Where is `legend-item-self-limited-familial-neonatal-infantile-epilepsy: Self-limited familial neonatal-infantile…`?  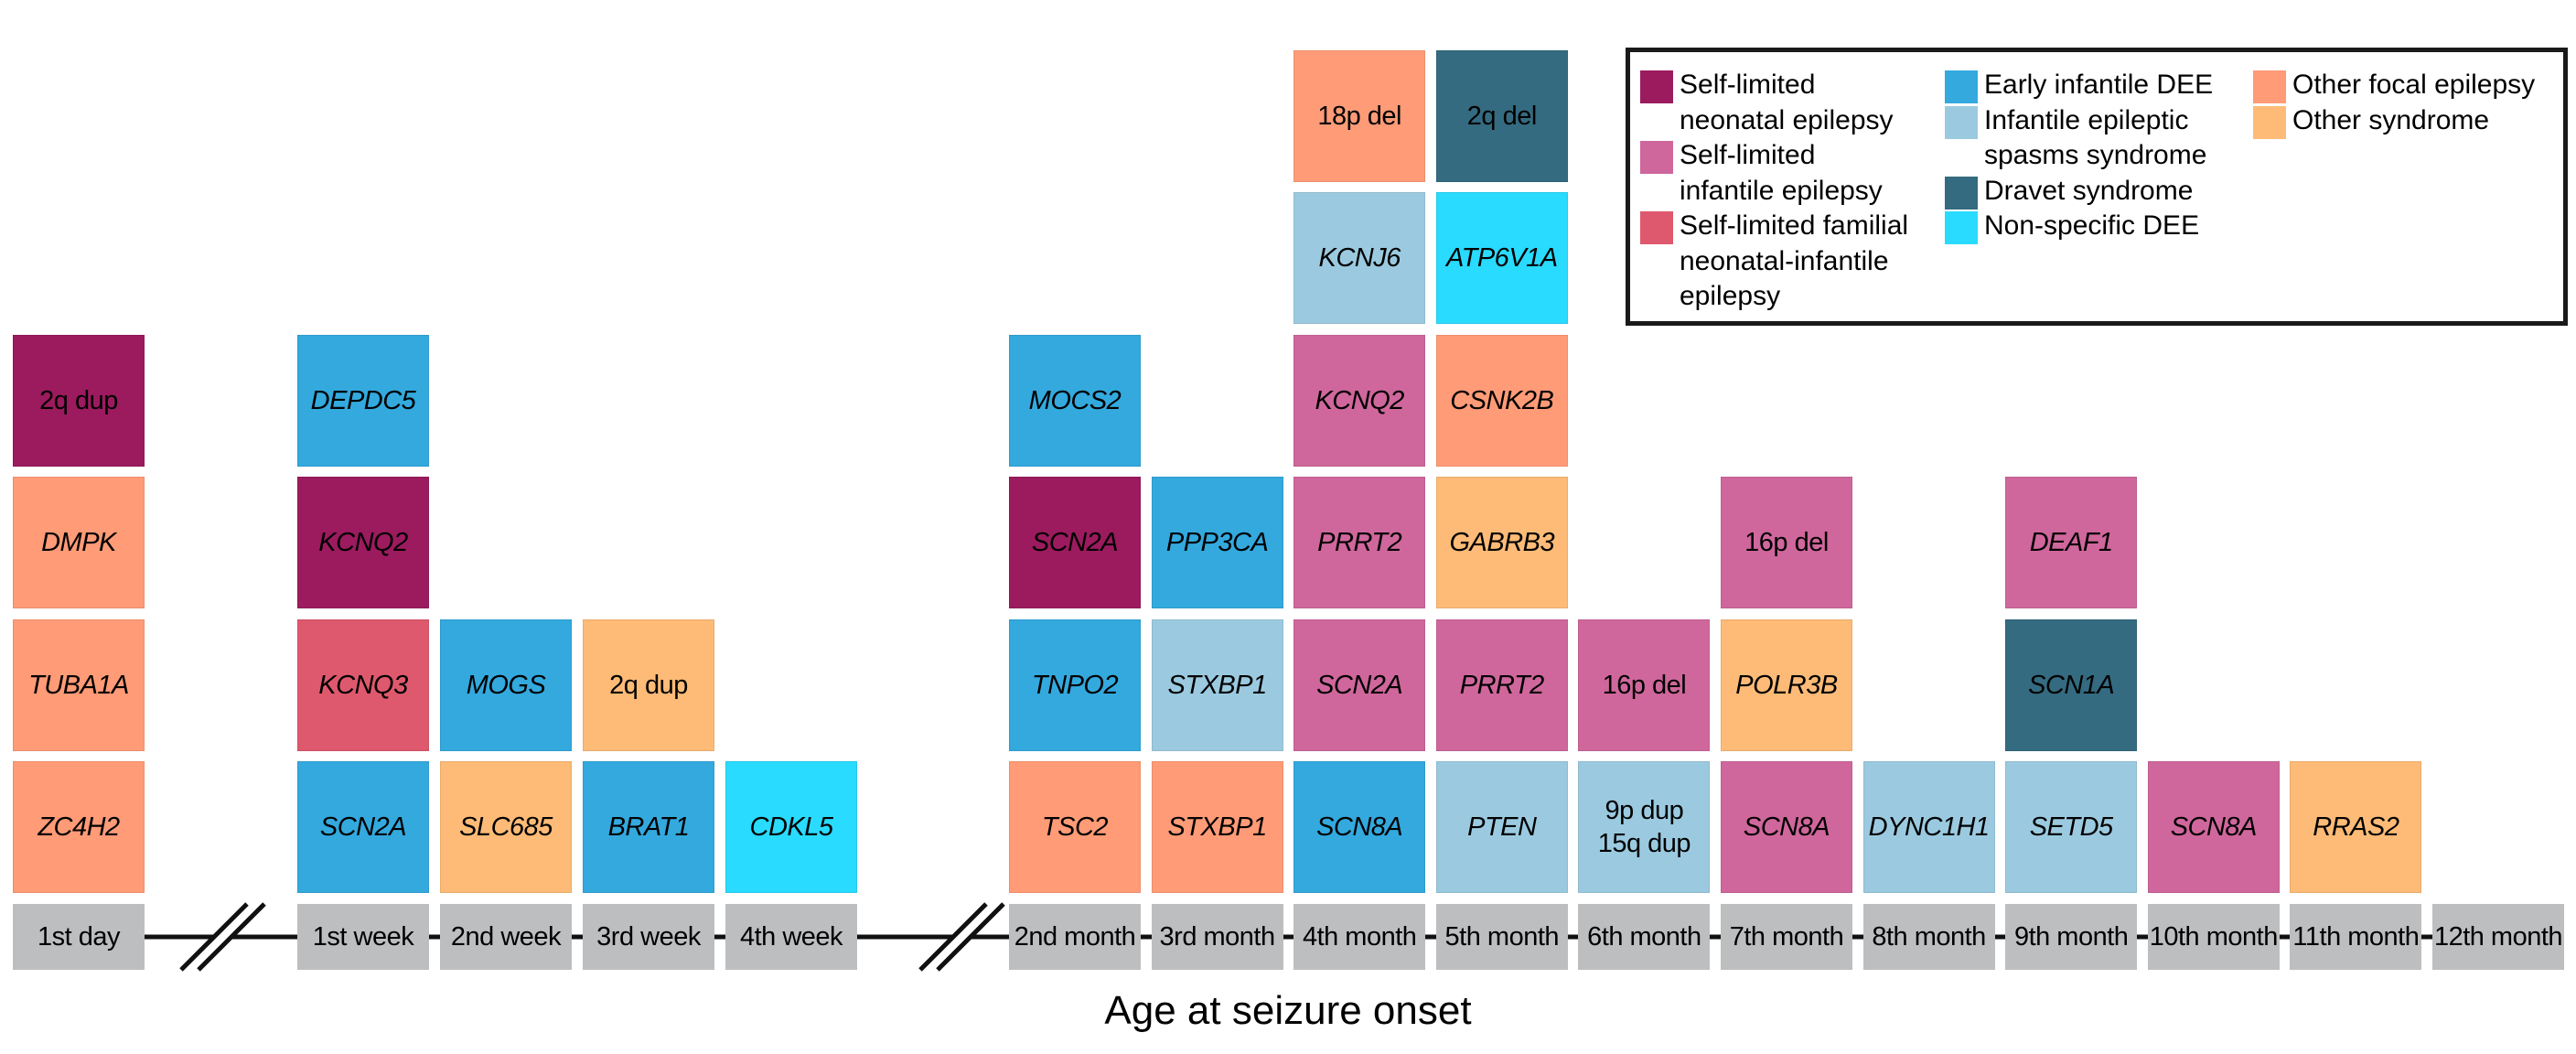
legend-item-self-limited-familial-neonatal-infantile-epilepsy: Self-limited familial neonatal-infantile… is located at coordinates (1774, 262).